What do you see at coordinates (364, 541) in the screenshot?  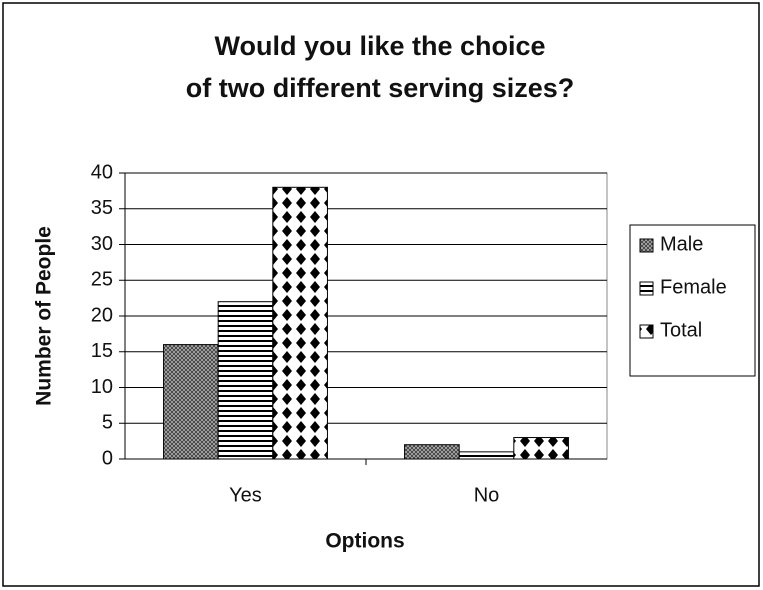 I see `x-axis-label: Options` at bounding box center [364, 541].